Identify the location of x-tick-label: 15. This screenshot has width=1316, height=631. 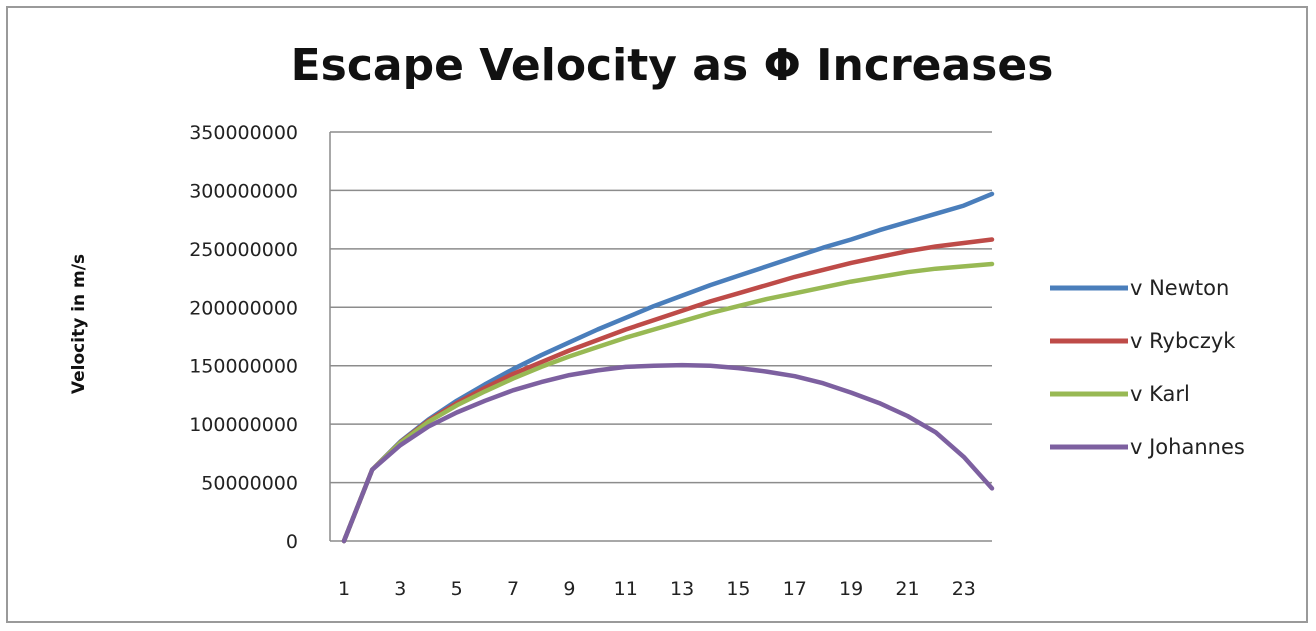
(738, 589).